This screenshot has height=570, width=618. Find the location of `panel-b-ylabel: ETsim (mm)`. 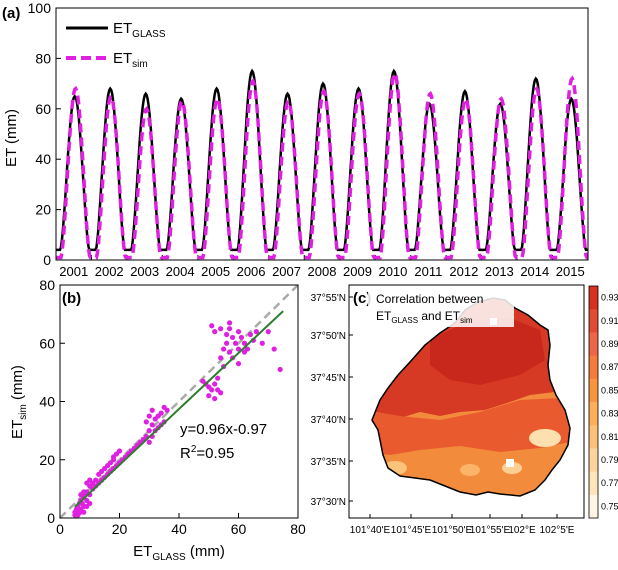

panel-b-ylabel: ETsim (mm) is located at coordinates (19, 402).